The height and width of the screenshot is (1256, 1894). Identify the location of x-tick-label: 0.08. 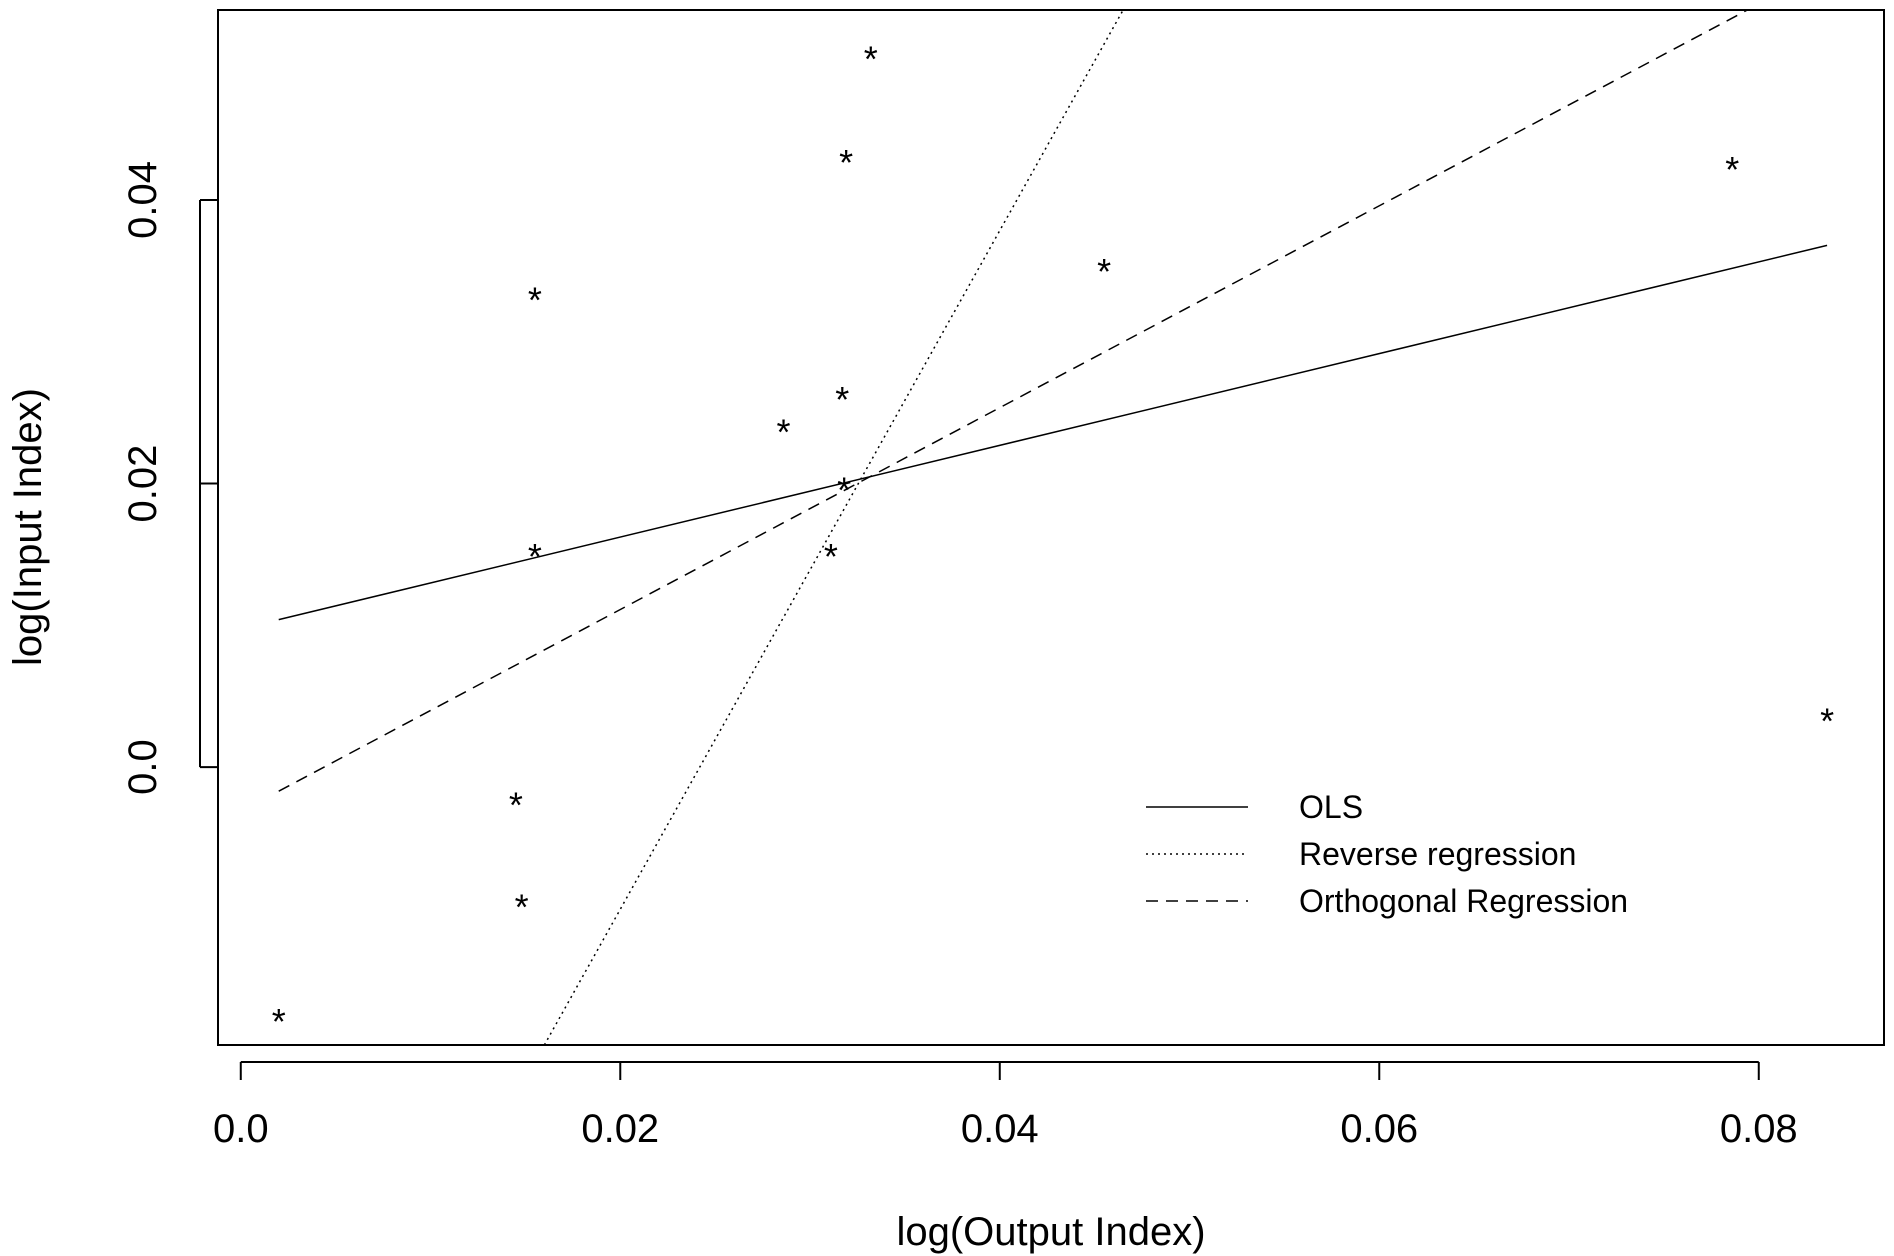
(1759, 1129).